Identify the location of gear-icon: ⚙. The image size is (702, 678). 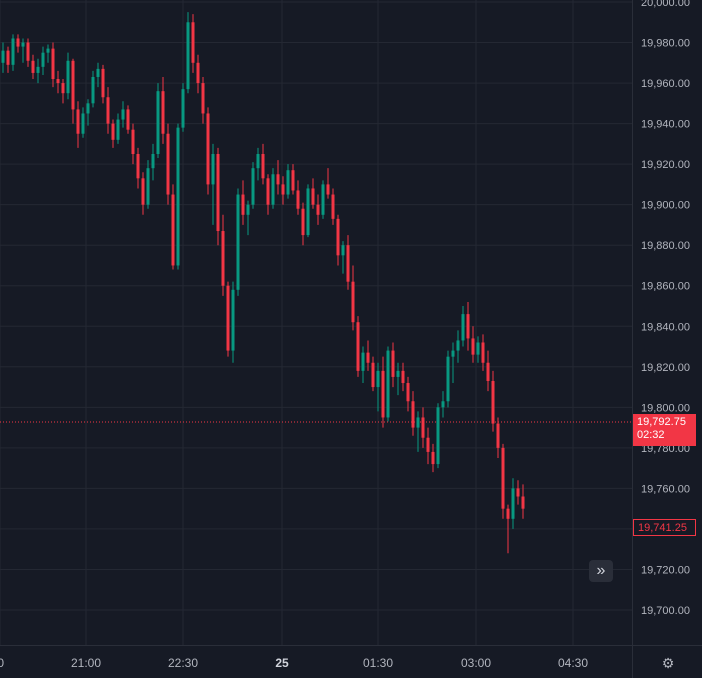
(668, 663).